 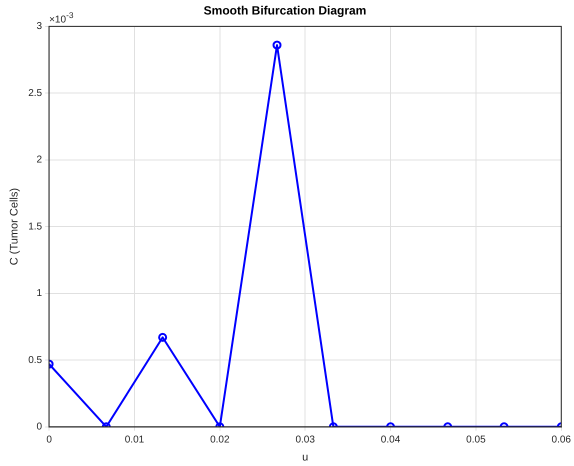 What do you see at coordinates (220, 440) in the screenshot?
I see `x-tick-label: 0.02` at bounding box center [220, 440].